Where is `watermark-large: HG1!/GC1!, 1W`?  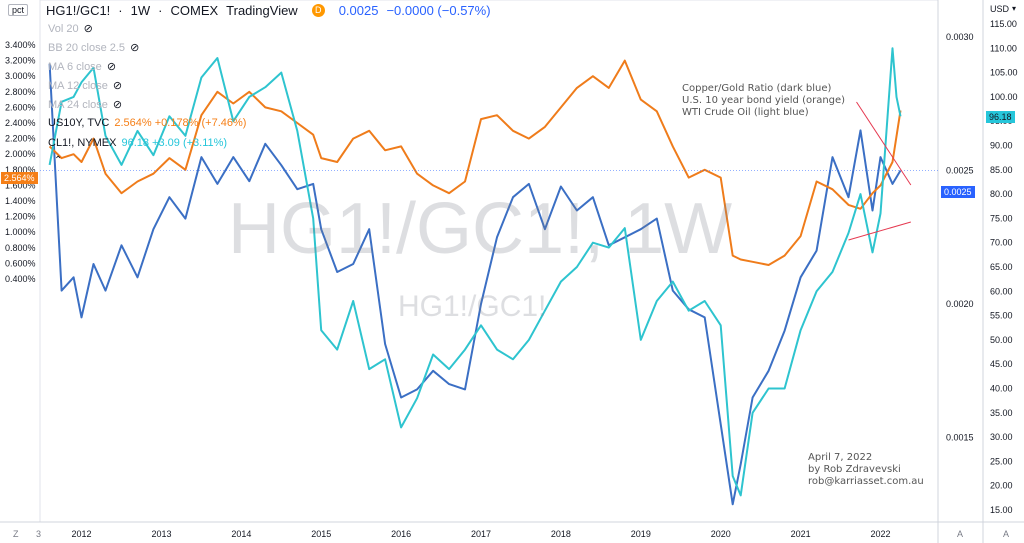
watermark-large: HG1!/GC1!, 1W is located at coordinates (480, 229).